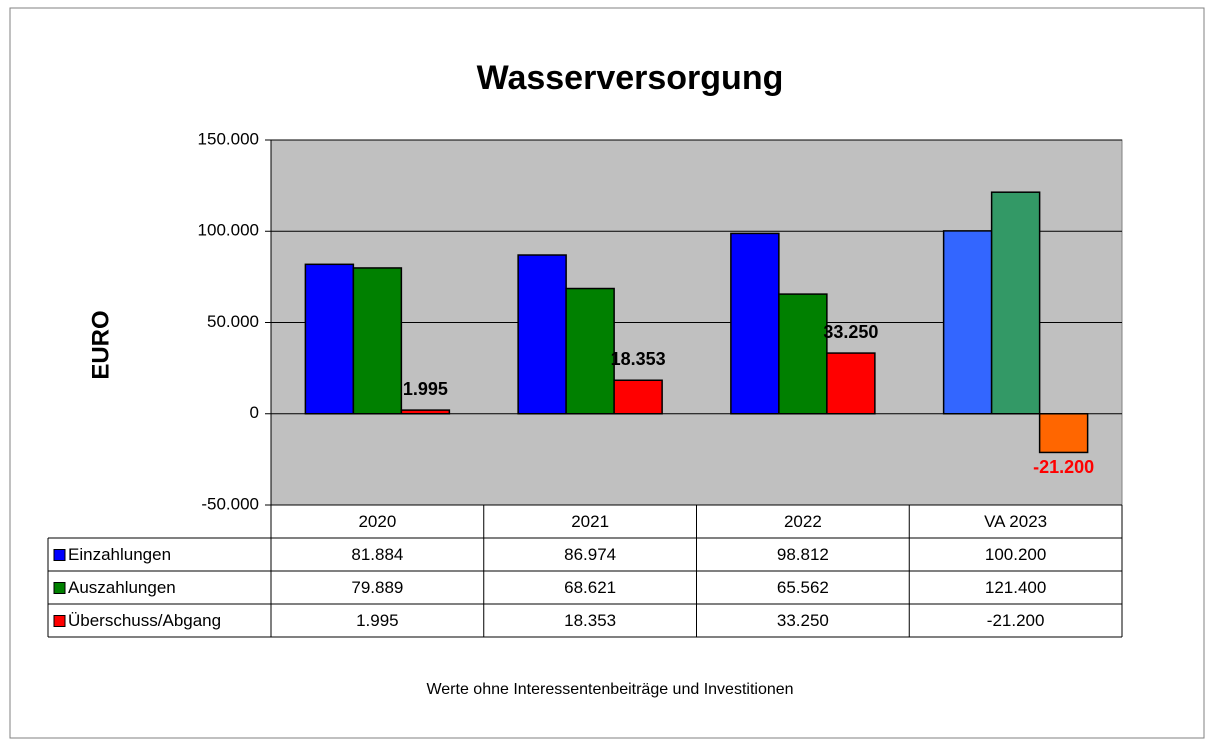 The width and height of the screenshot is (1214, 747). Describe the element at coordinates (119, 554) in the screenshot. I see `legend-label: Einzahlungen` at that location.